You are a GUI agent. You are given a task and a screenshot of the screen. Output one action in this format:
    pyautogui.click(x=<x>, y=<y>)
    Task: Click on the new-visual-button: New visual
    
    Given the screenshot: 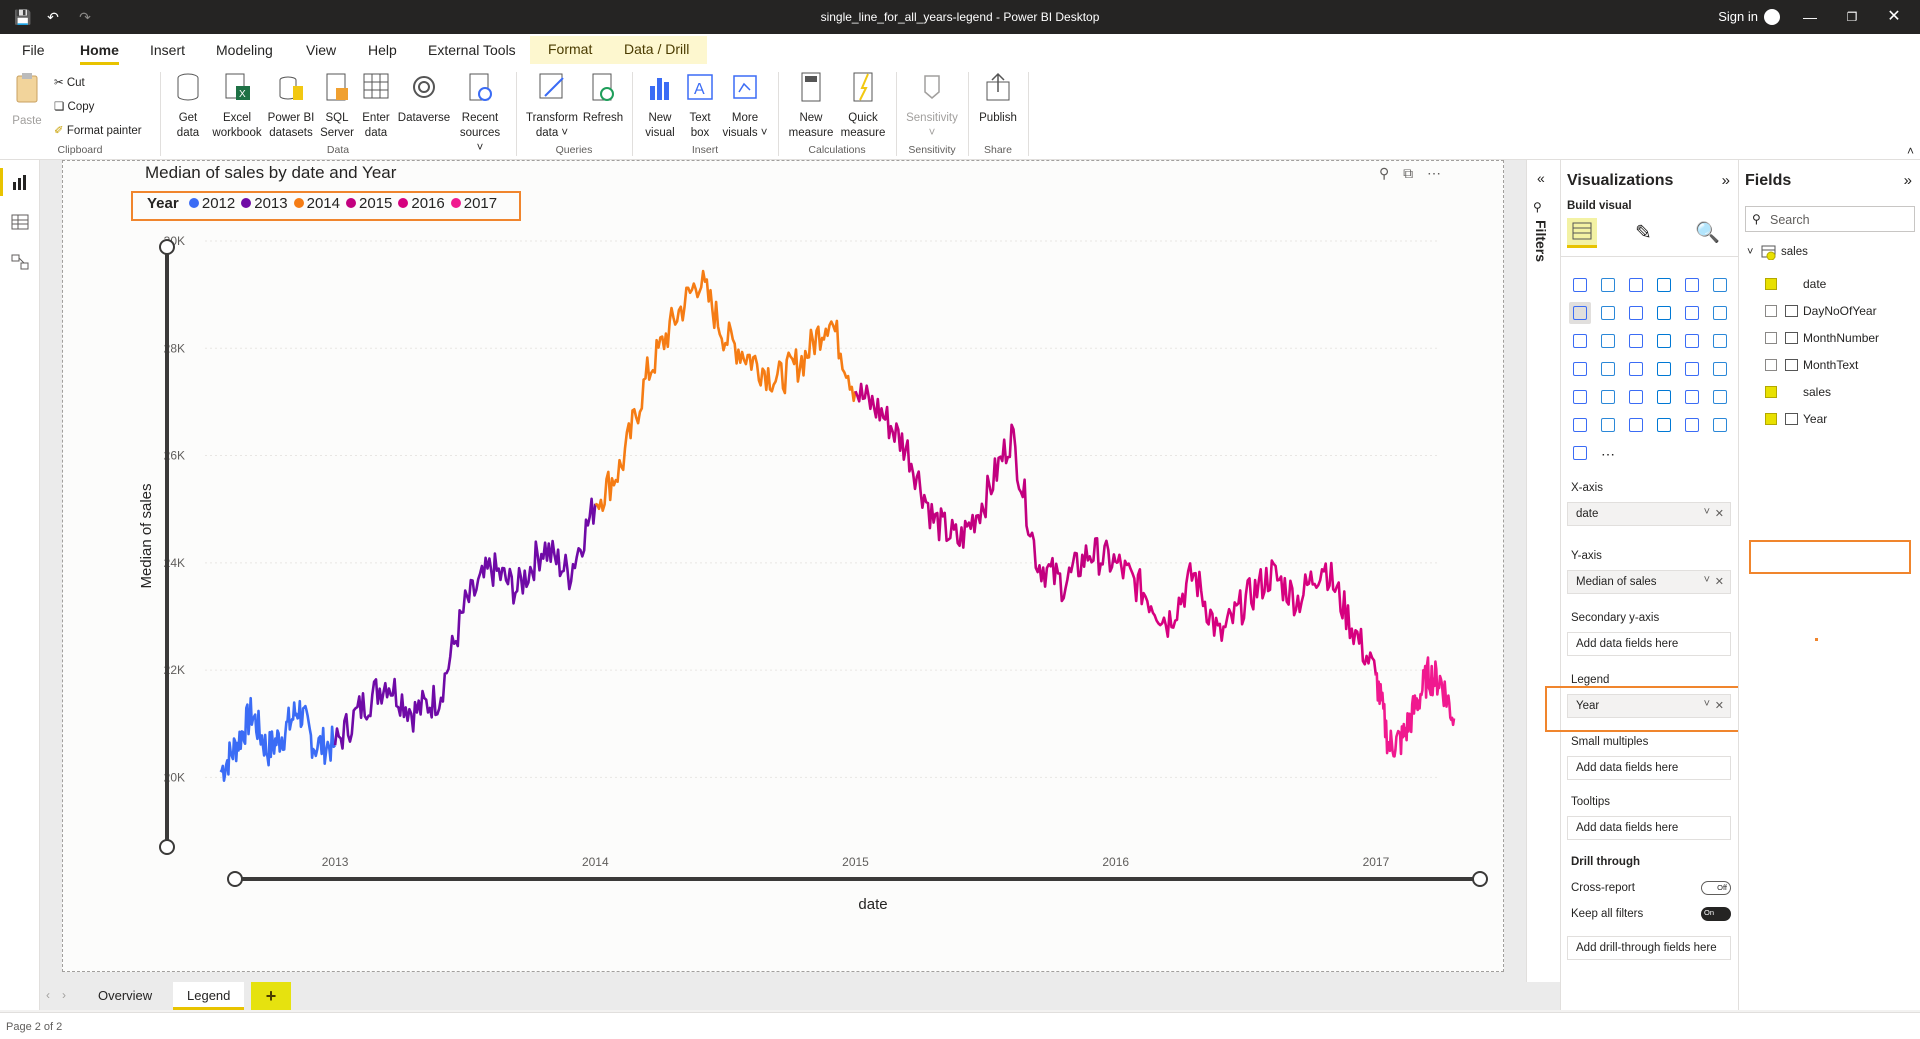 What is the action you would take?
    pyautogui.click(x=660, y=105)
    